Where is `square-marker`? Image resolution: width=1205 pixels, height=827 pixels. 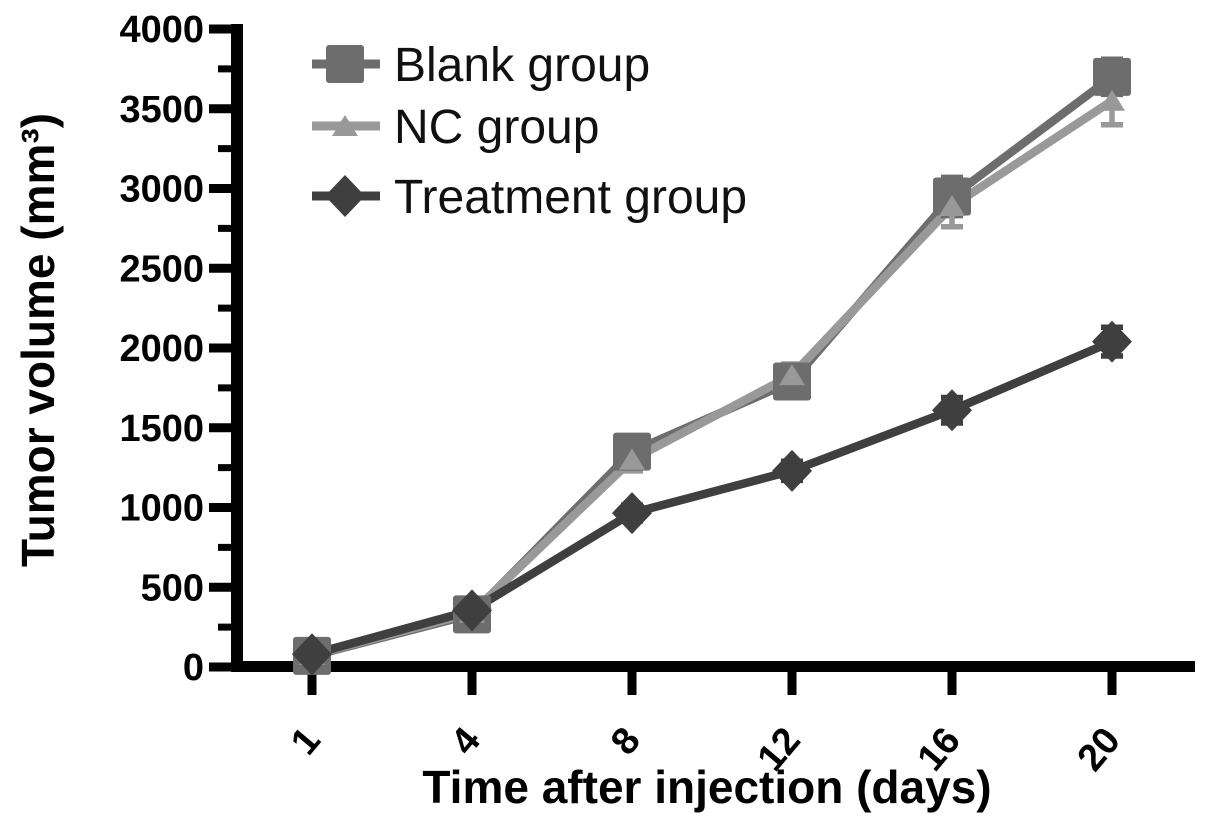
square-marker is located at coordinates (1112, 76).